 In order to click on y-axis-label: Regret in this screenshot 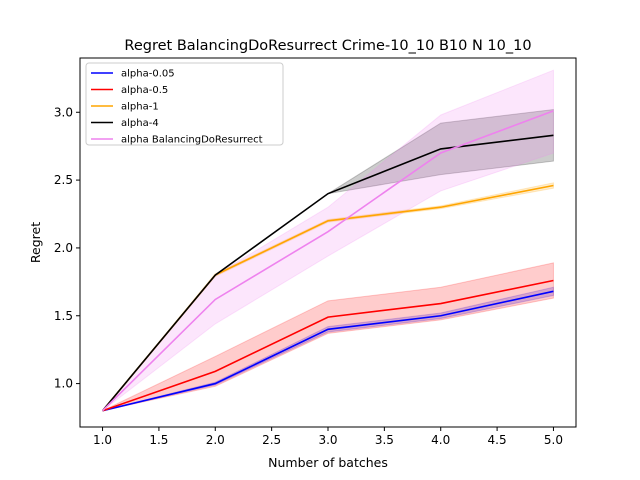, I will do `click(35, 242)`.